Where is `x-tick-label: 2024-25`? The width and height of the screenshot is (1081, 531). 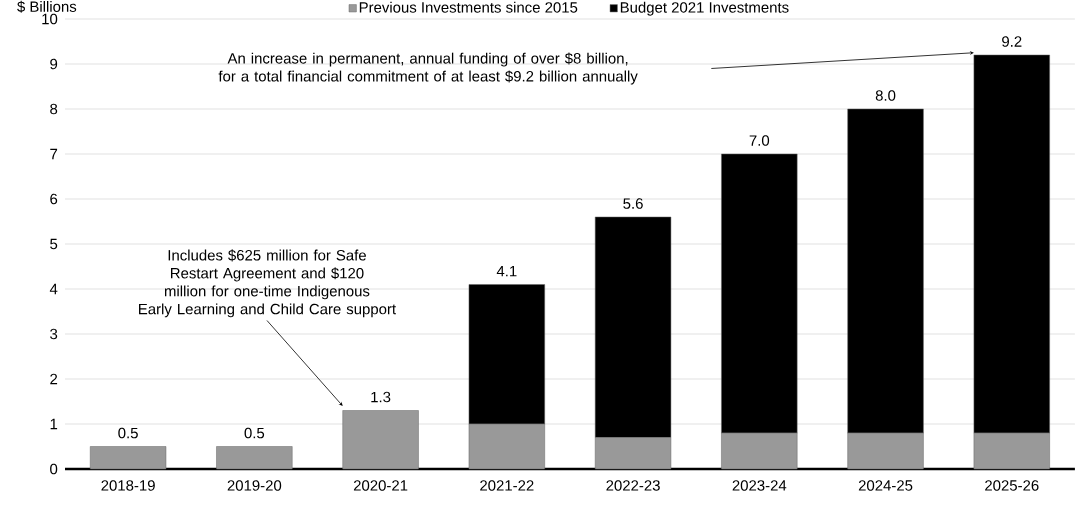
x-tick-label: 2024-25 is located at coordinates (885, 485).